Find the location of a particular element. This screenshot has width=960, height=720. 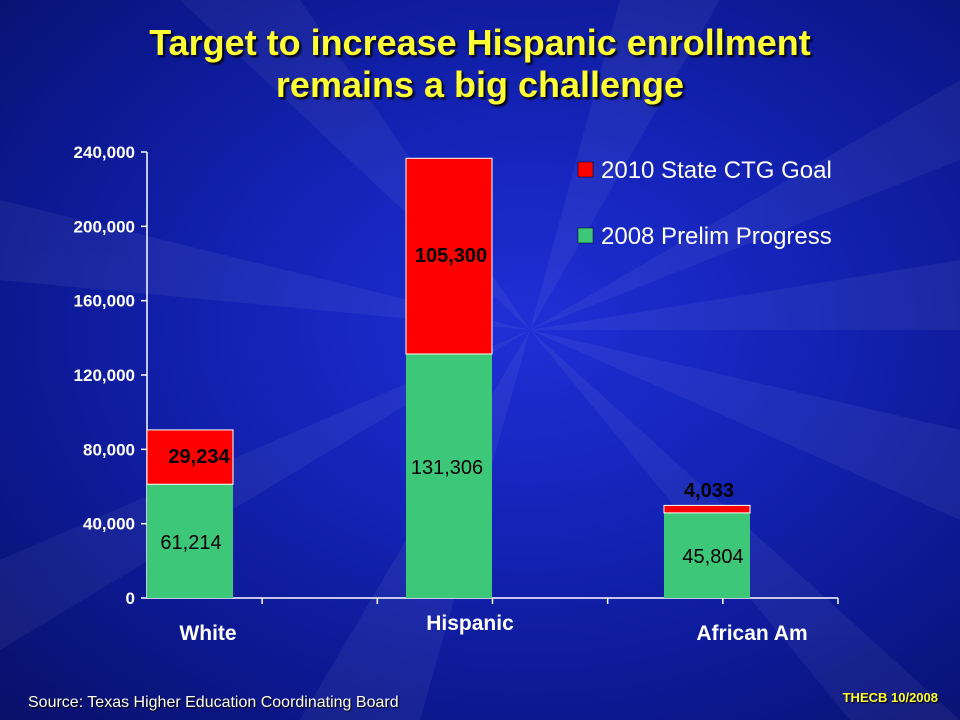

credit-note: THECB 10/2008 is located at coordinates (890, 697).